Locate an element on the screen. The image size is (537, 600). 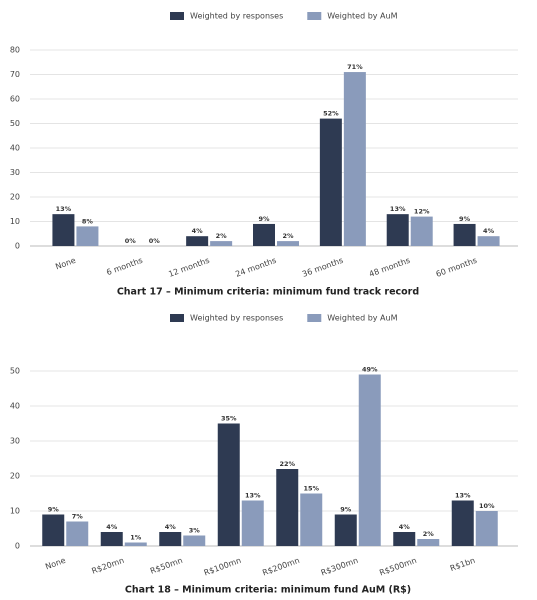
x-tick-label: 36 months is located at coordinates (322, 267).